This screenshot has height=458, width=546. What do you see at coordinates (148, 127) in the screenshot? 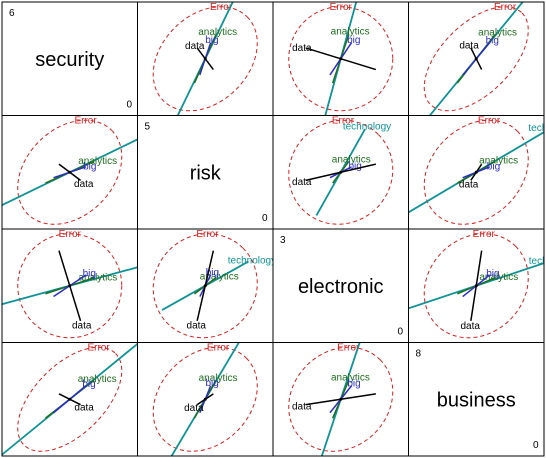
I see `diagonal-max-label: 5` at bounding box center [148, 127].